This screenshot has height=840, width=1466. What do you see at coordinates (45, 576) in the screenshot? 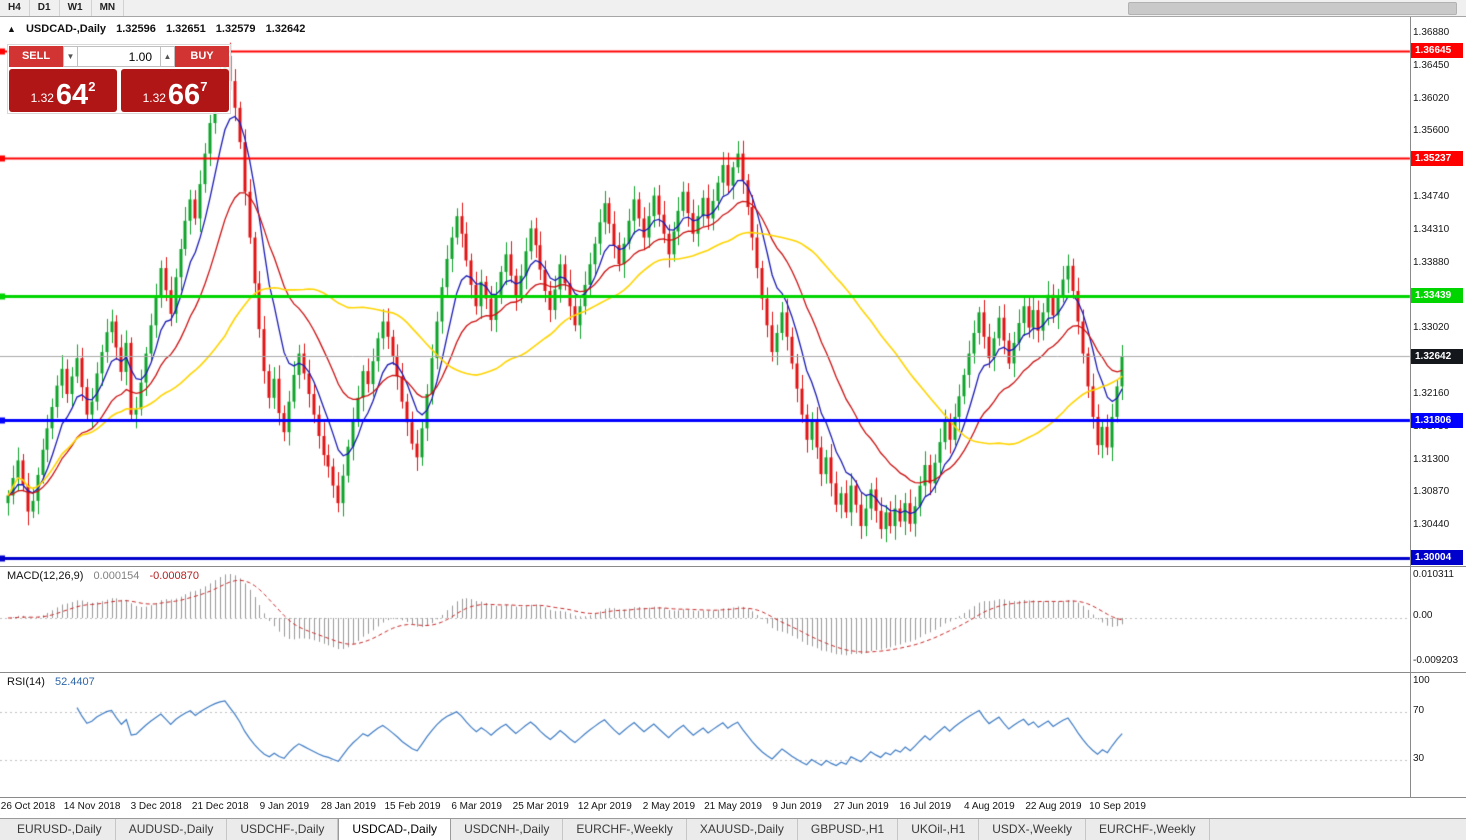
I see `macd-label: MACD(12,26,9)` at bounding box center [45, 576].